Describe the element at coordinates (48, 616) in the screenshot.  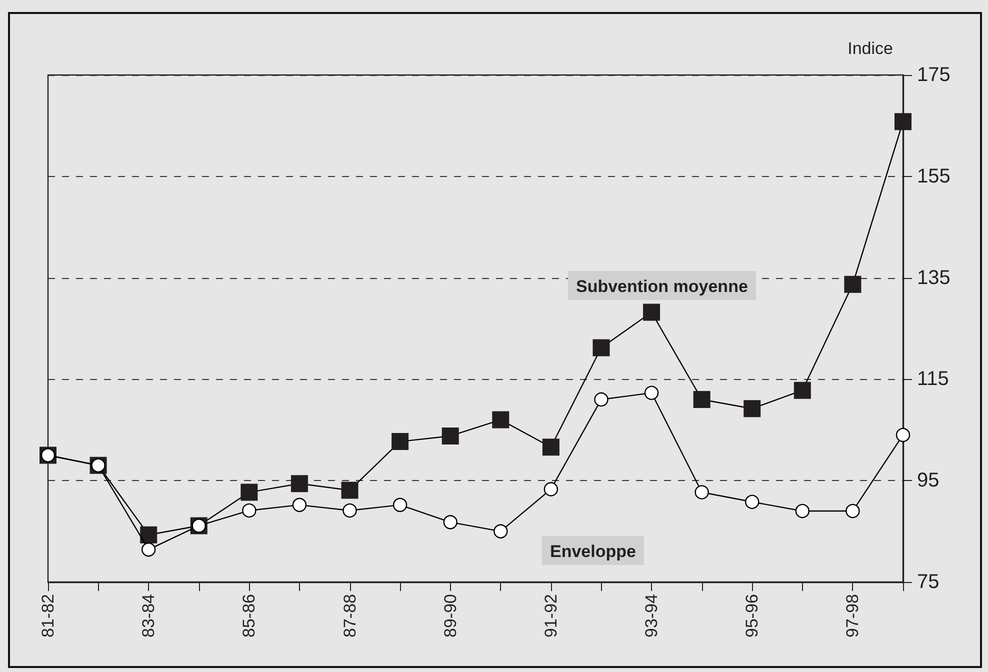
I see `x-tick-label: 81-82` at that location.